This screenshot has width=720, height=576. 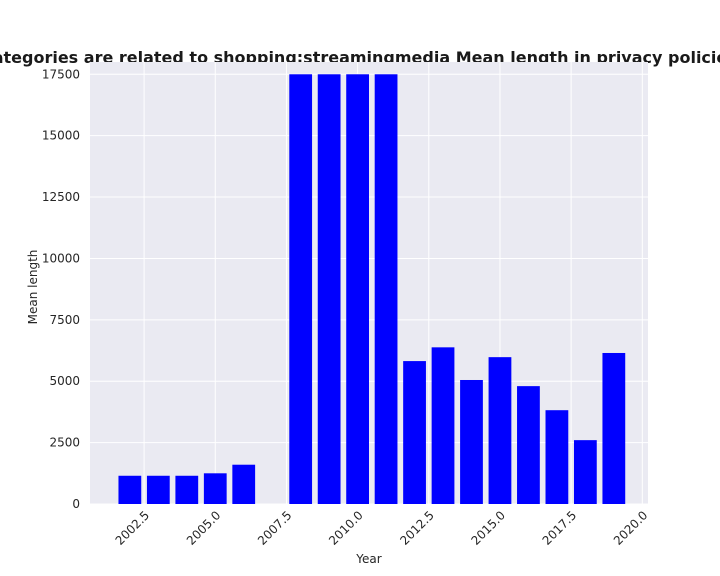 What do you see at coordinates (560, 528) in the screenshot?
I see `x-tick-label: 2017.5` at bounding box center [560, 528].